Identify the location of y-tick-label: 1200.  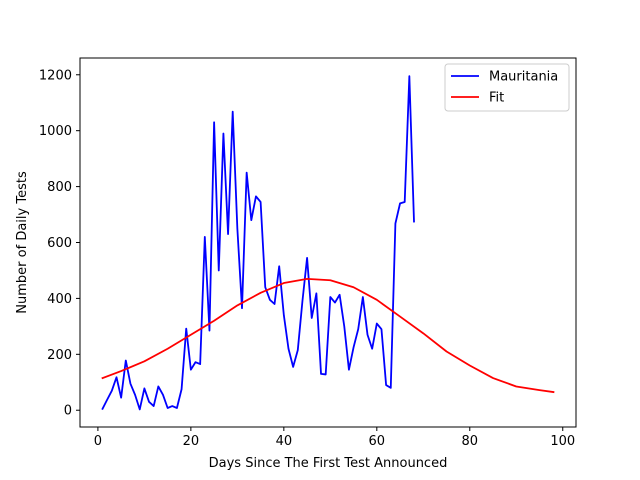
(55, 75).